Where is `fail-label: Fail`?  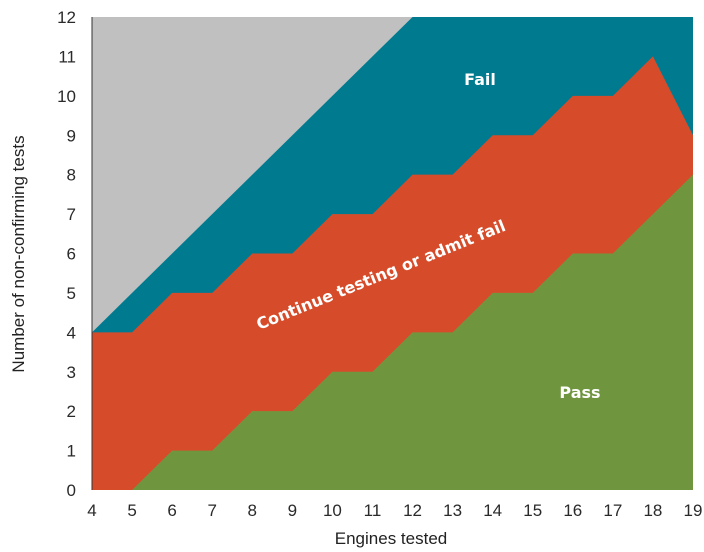
fail-label: Fail is located at coordinates (480, 79).